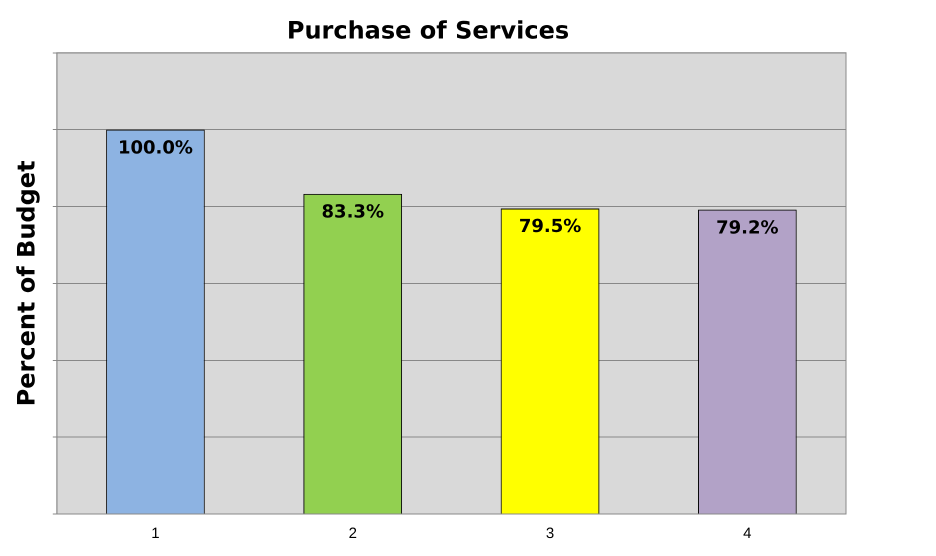  I want to click on data-label: 100.0%, so click(155, 147).